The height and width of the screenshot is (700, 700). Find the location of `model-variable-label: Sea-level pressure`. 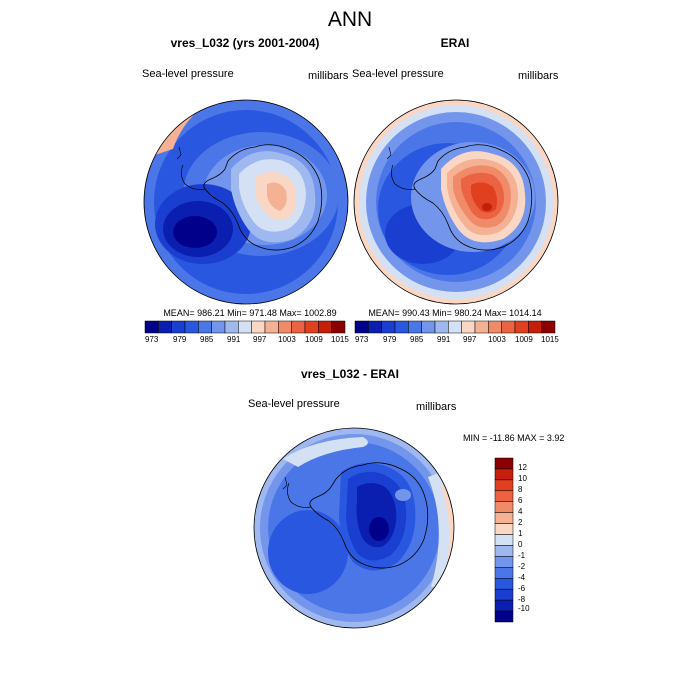

model-variable-label: Sea-level pressure is located at coordinates (188, 74).